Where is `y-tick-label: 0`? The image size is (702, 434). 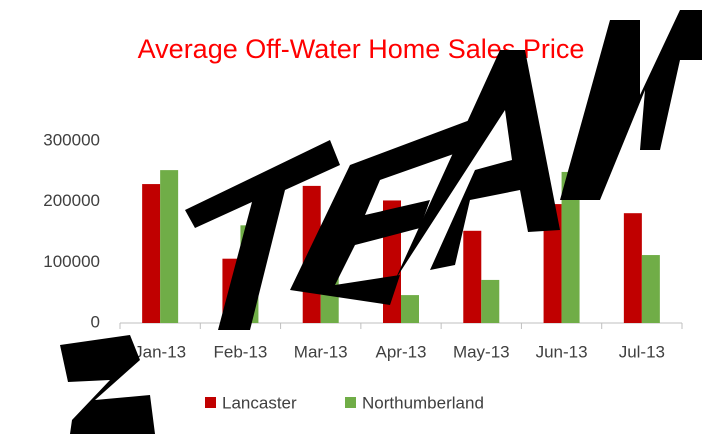 y-tick-label: 0 is located at coordinates (95, 321).